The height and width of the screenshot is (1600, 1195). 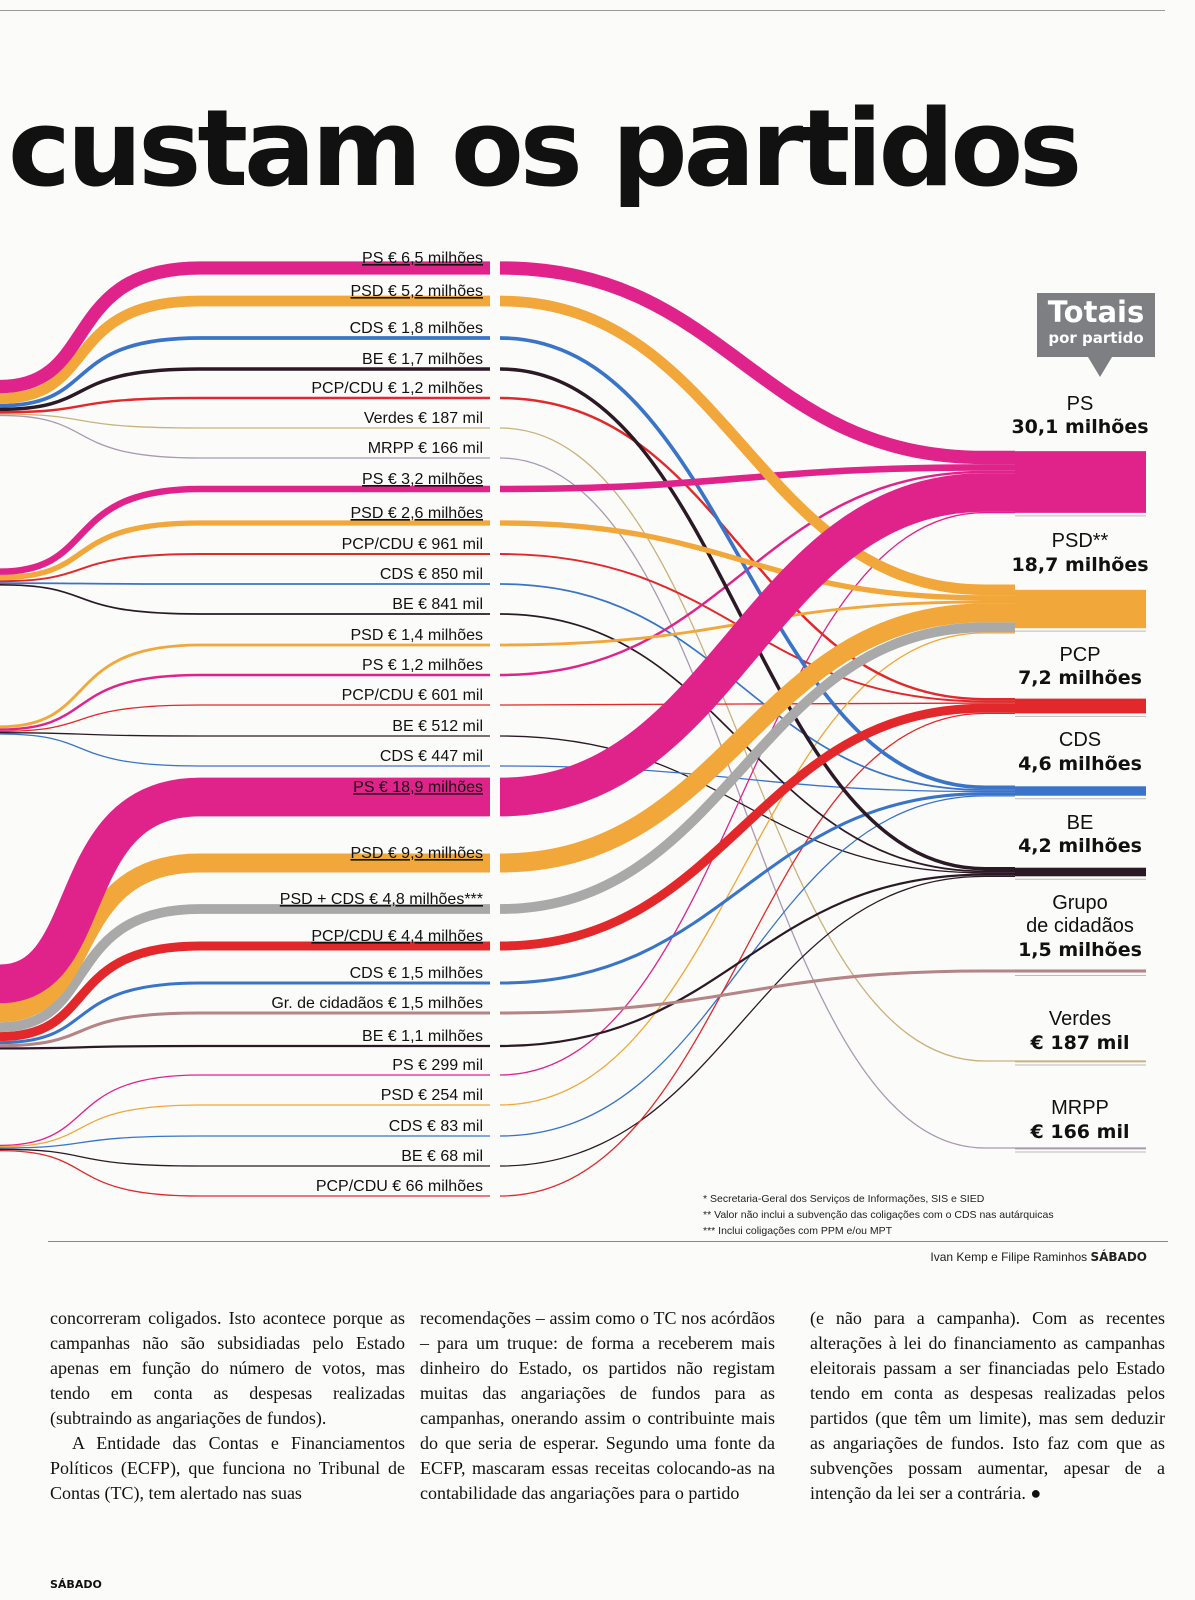 I want to click on flow-verdes-187-mil-source, so click(x=245, y=421).